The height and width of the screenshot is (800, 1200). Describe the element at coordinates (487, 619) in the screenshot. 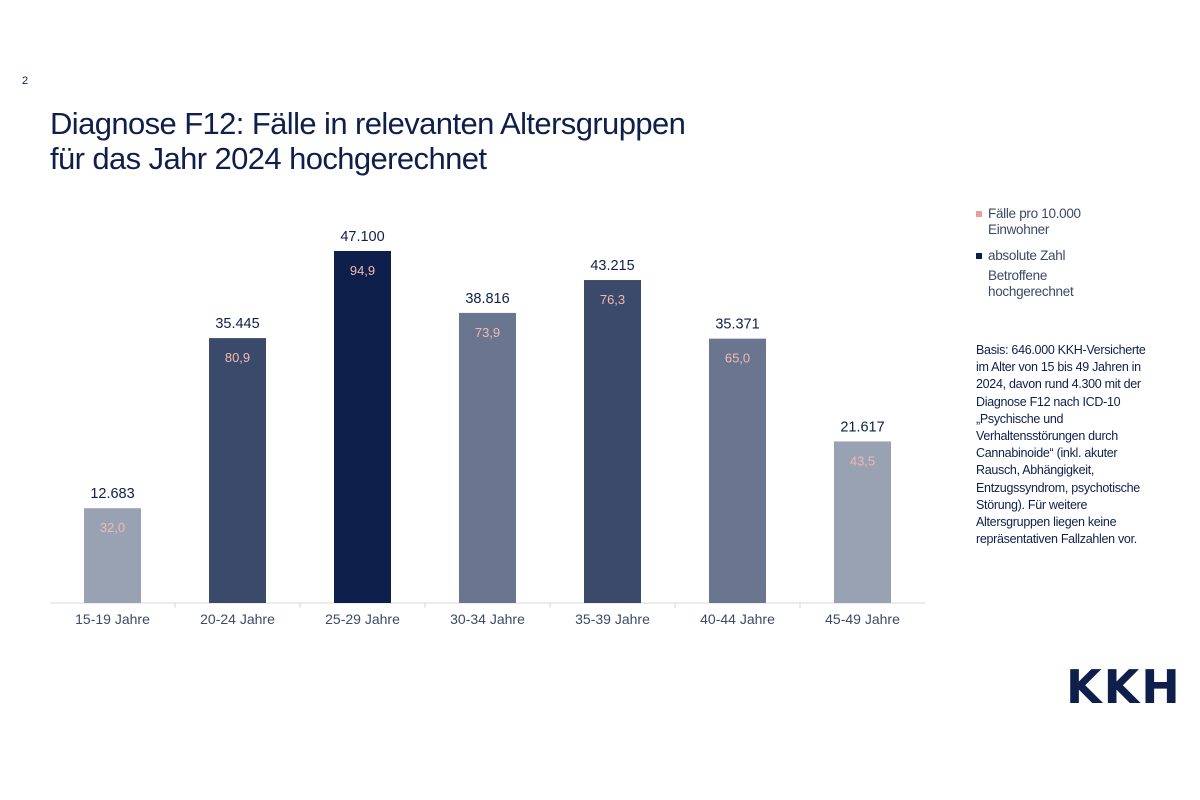

I see `x-tick-label: 30-34 Jahre` at that location.